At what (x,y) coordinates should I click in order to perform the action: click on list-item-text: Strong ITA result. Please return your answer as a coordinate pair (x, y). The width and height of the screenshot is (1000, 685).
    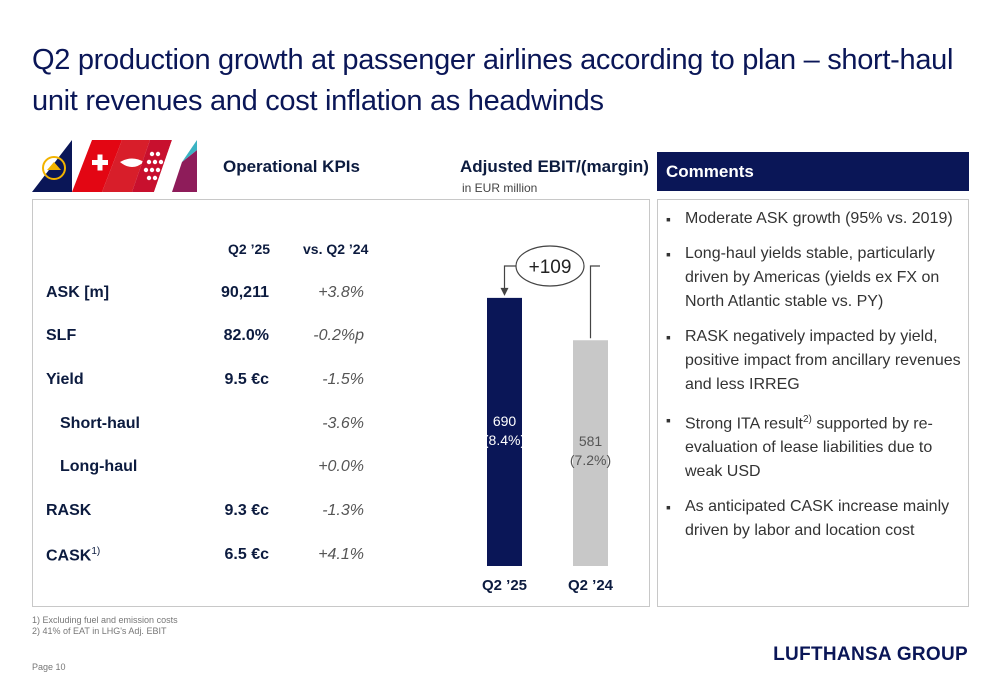
    Looking at the image, I should click on (744, 424).